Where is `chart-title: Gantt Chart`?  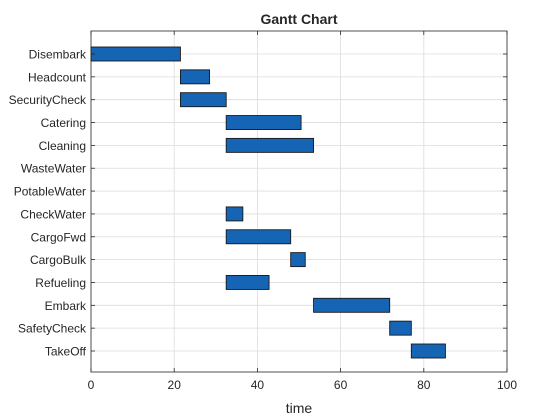
chart-title: Gantt Chart is located at coordinates (299, 19).